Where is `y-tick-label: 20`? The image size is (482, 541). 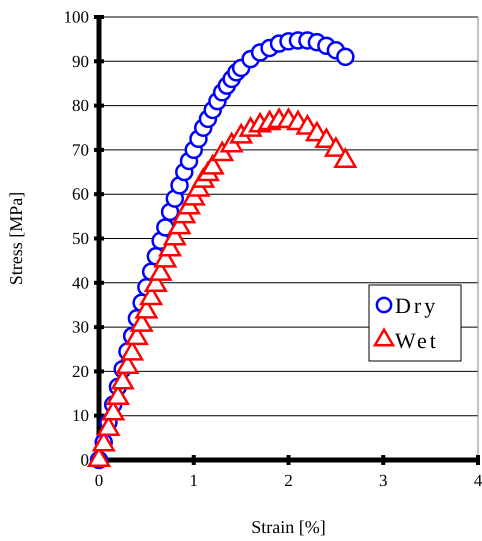 y-tick-label: 20 is located at coordinates (80, 371).